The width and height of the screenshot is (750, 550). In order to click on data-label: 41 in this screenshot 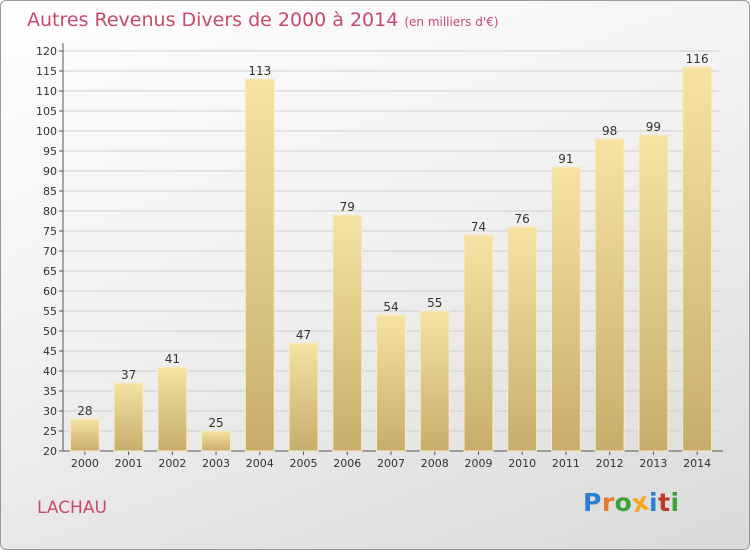, I will do `click(172, 359)`.